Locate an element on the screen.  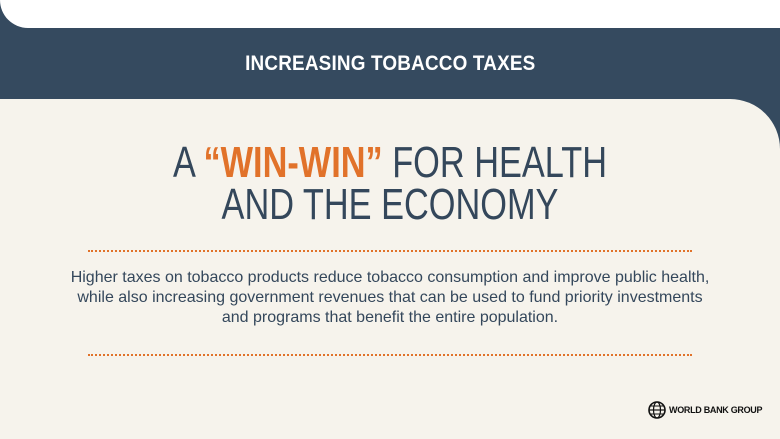
globe-icon is located at coordinates (657, 410).